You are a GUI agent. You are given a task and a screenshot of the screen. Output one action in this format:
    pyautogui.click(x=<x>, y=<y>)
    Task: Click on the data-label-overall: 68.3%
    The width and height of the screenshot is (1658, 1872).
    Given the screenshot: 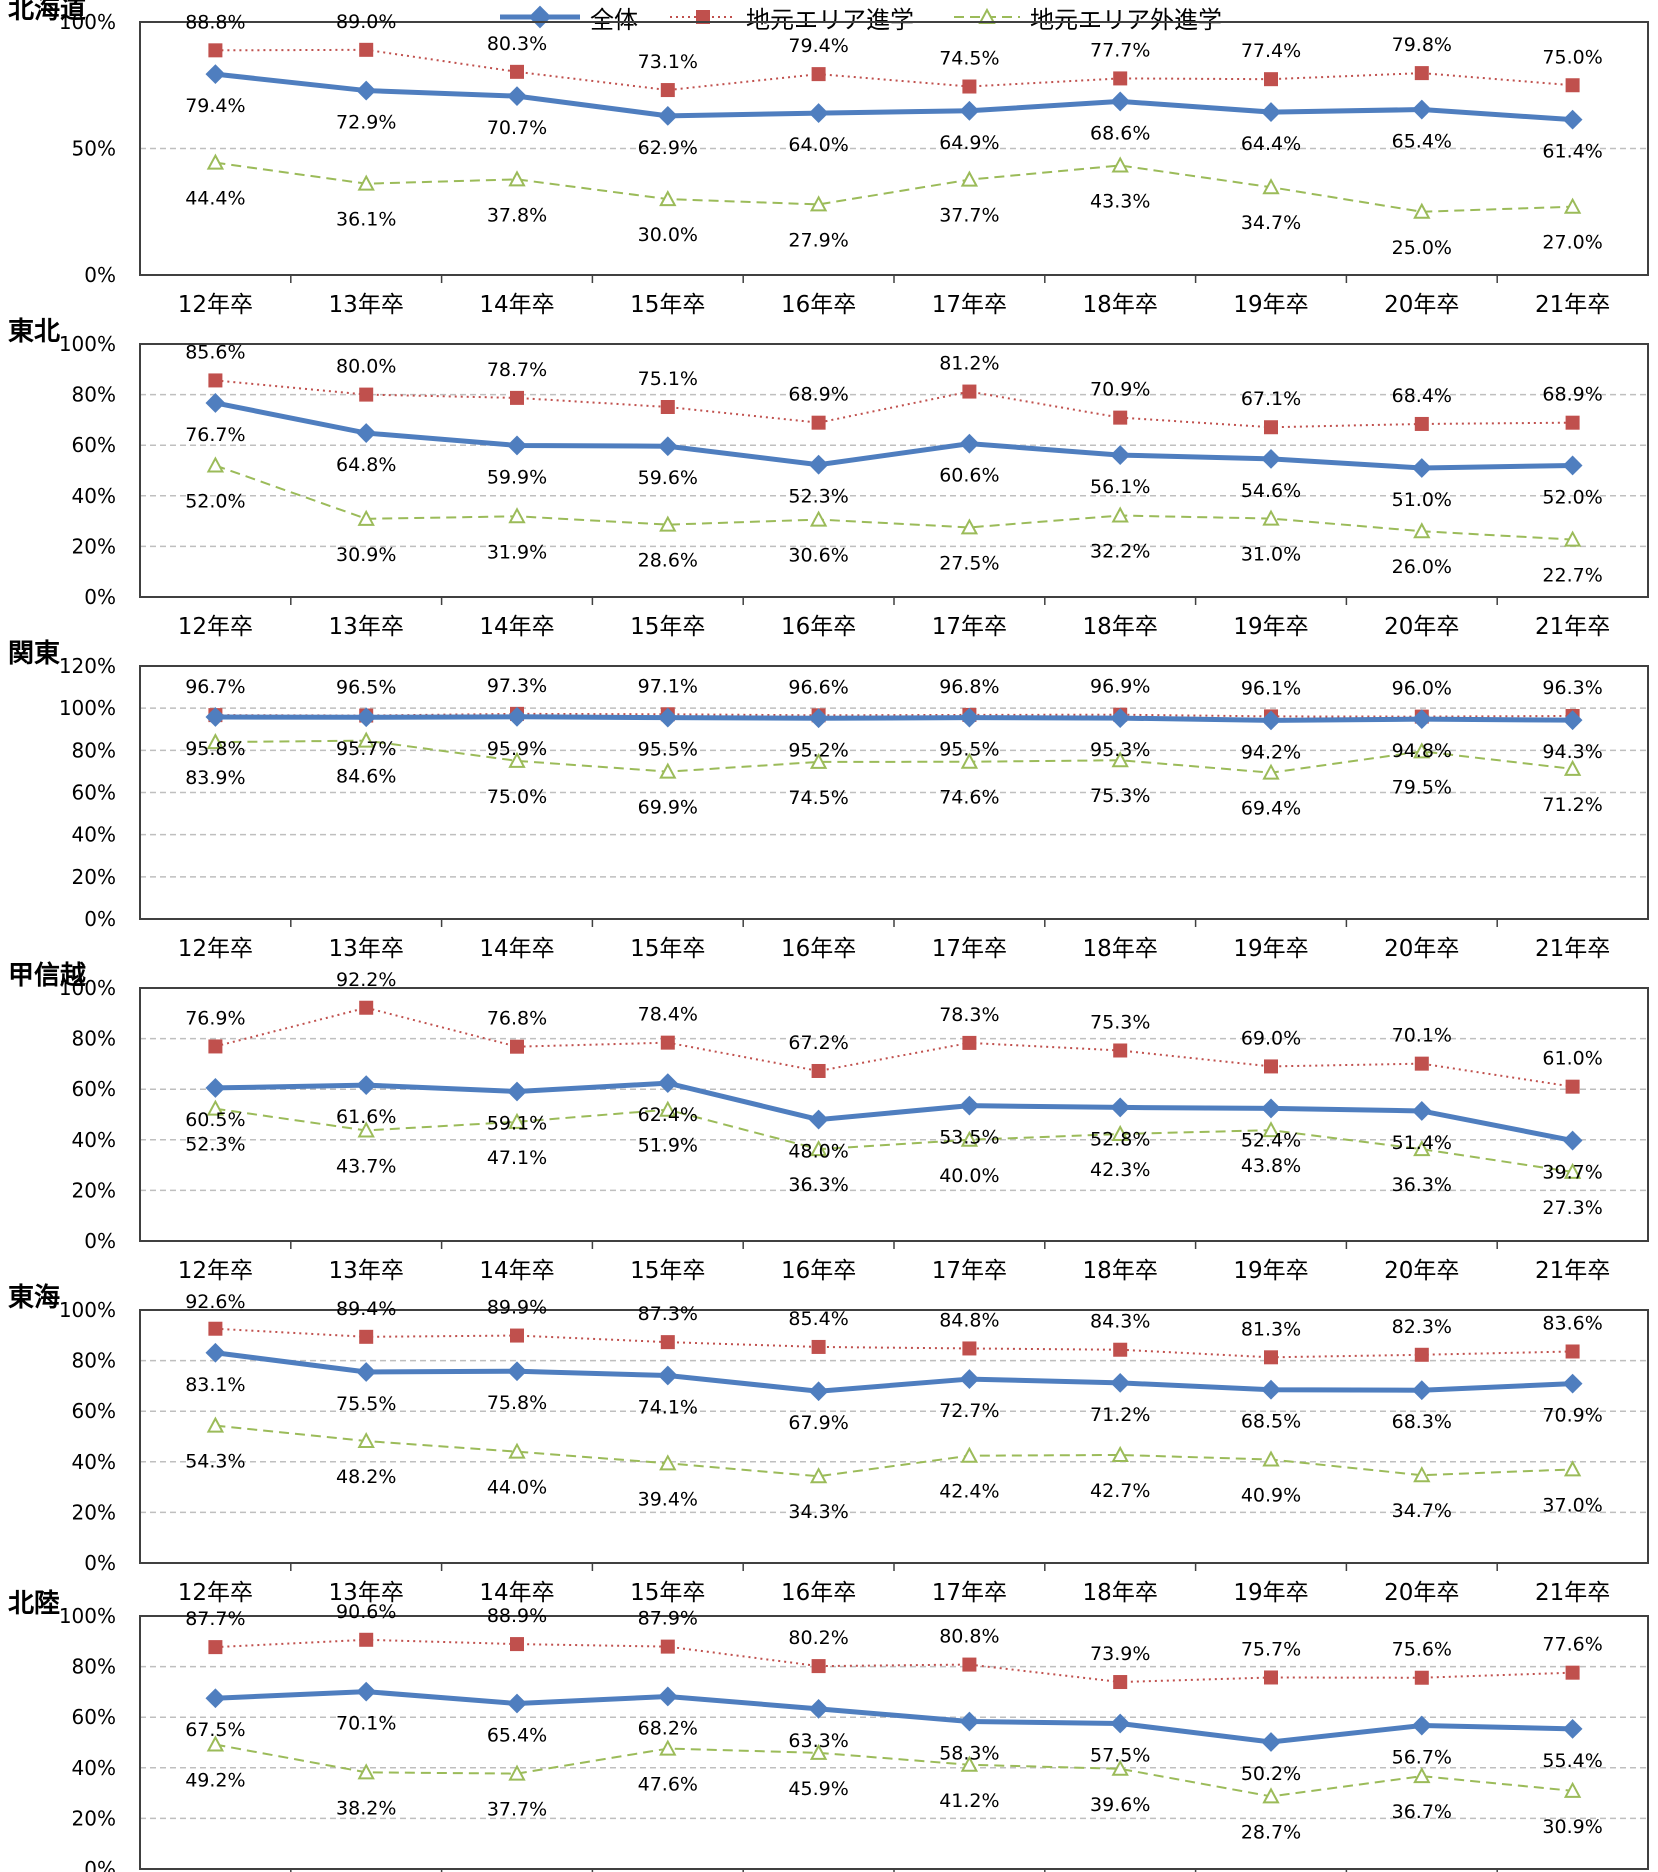 What is the action you would take?
    pyautogui.click(x=1422, y=1422)
    